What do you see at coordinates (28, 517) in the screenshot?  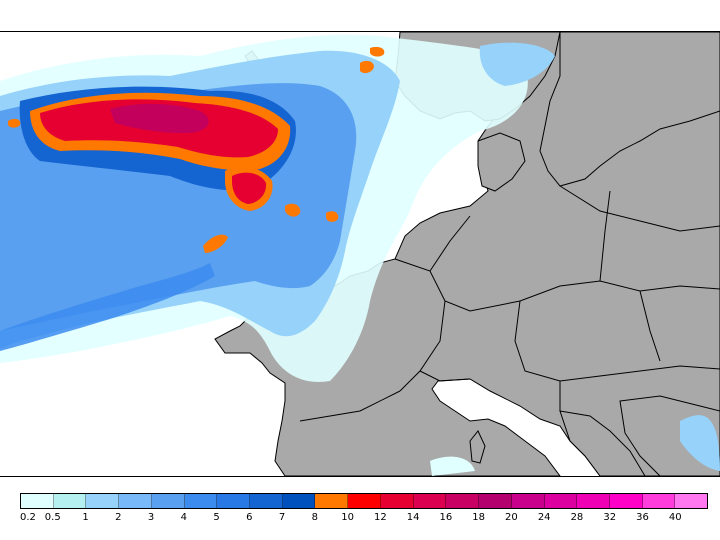 I see `legend-tick-label: 0.2` at bounding box center [28, 517].